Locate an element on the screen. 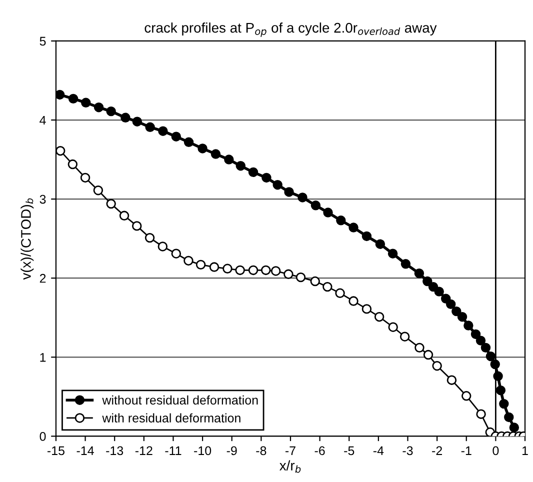 This screenshot has height=482, width=533. x-tick-label: -12 is located at coordinates (143, 450).